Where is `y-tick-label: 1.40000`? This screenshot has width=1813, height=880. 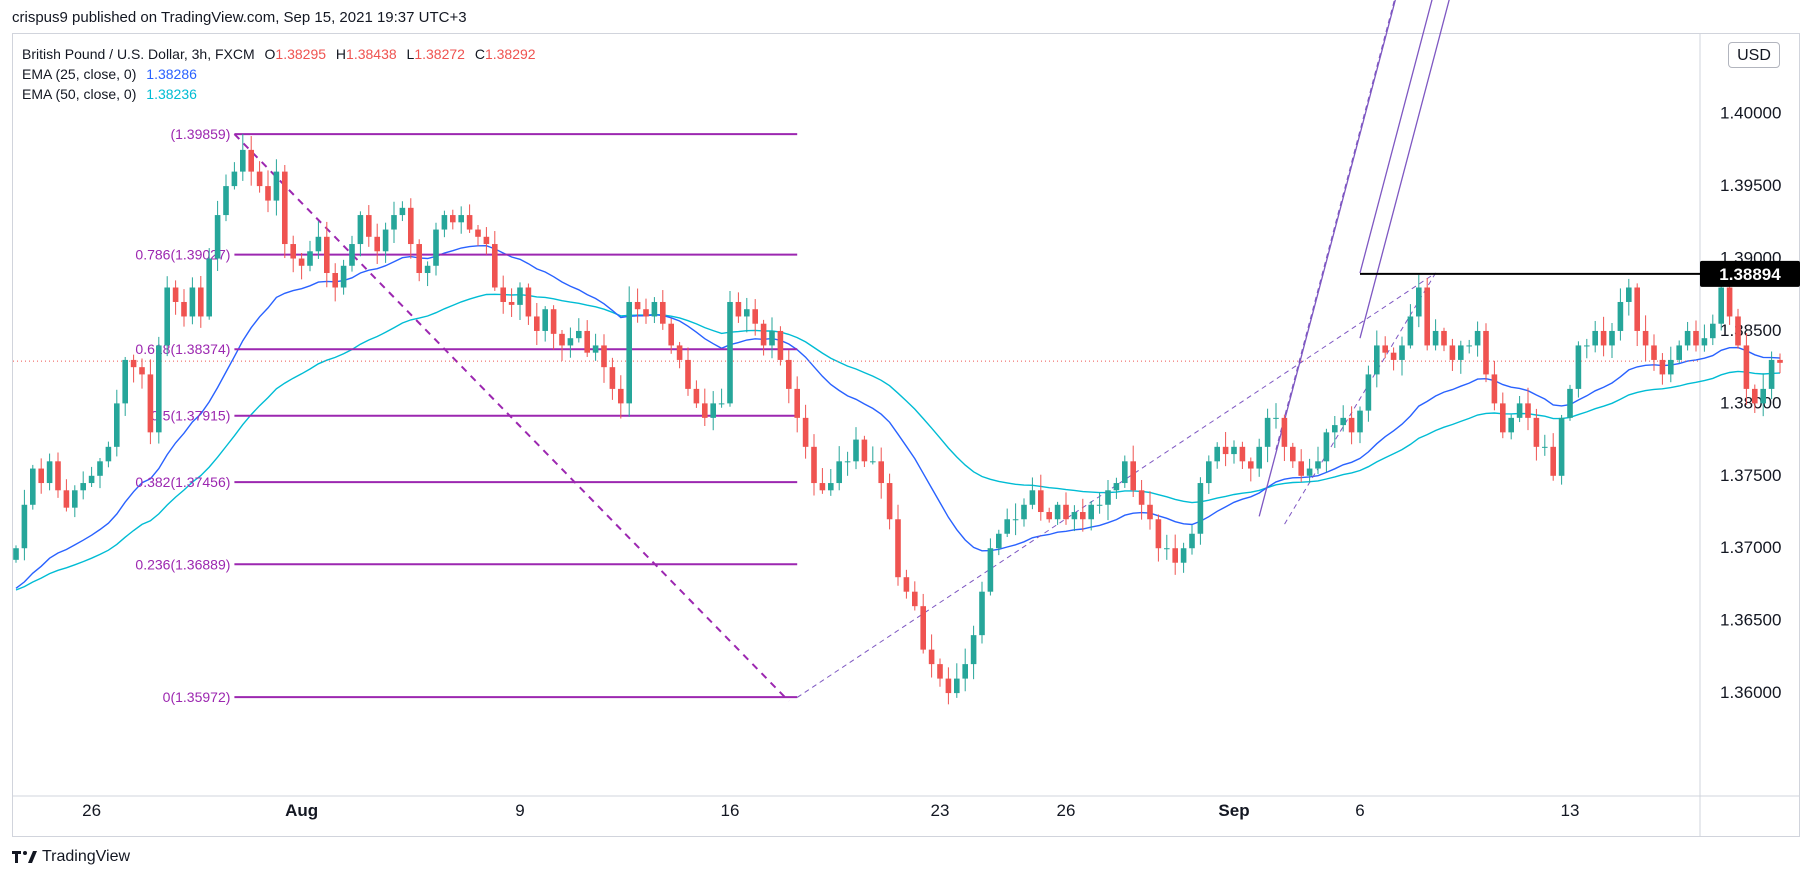
y-tick-label: 1.40000 is located at coordinates (1750, 113).